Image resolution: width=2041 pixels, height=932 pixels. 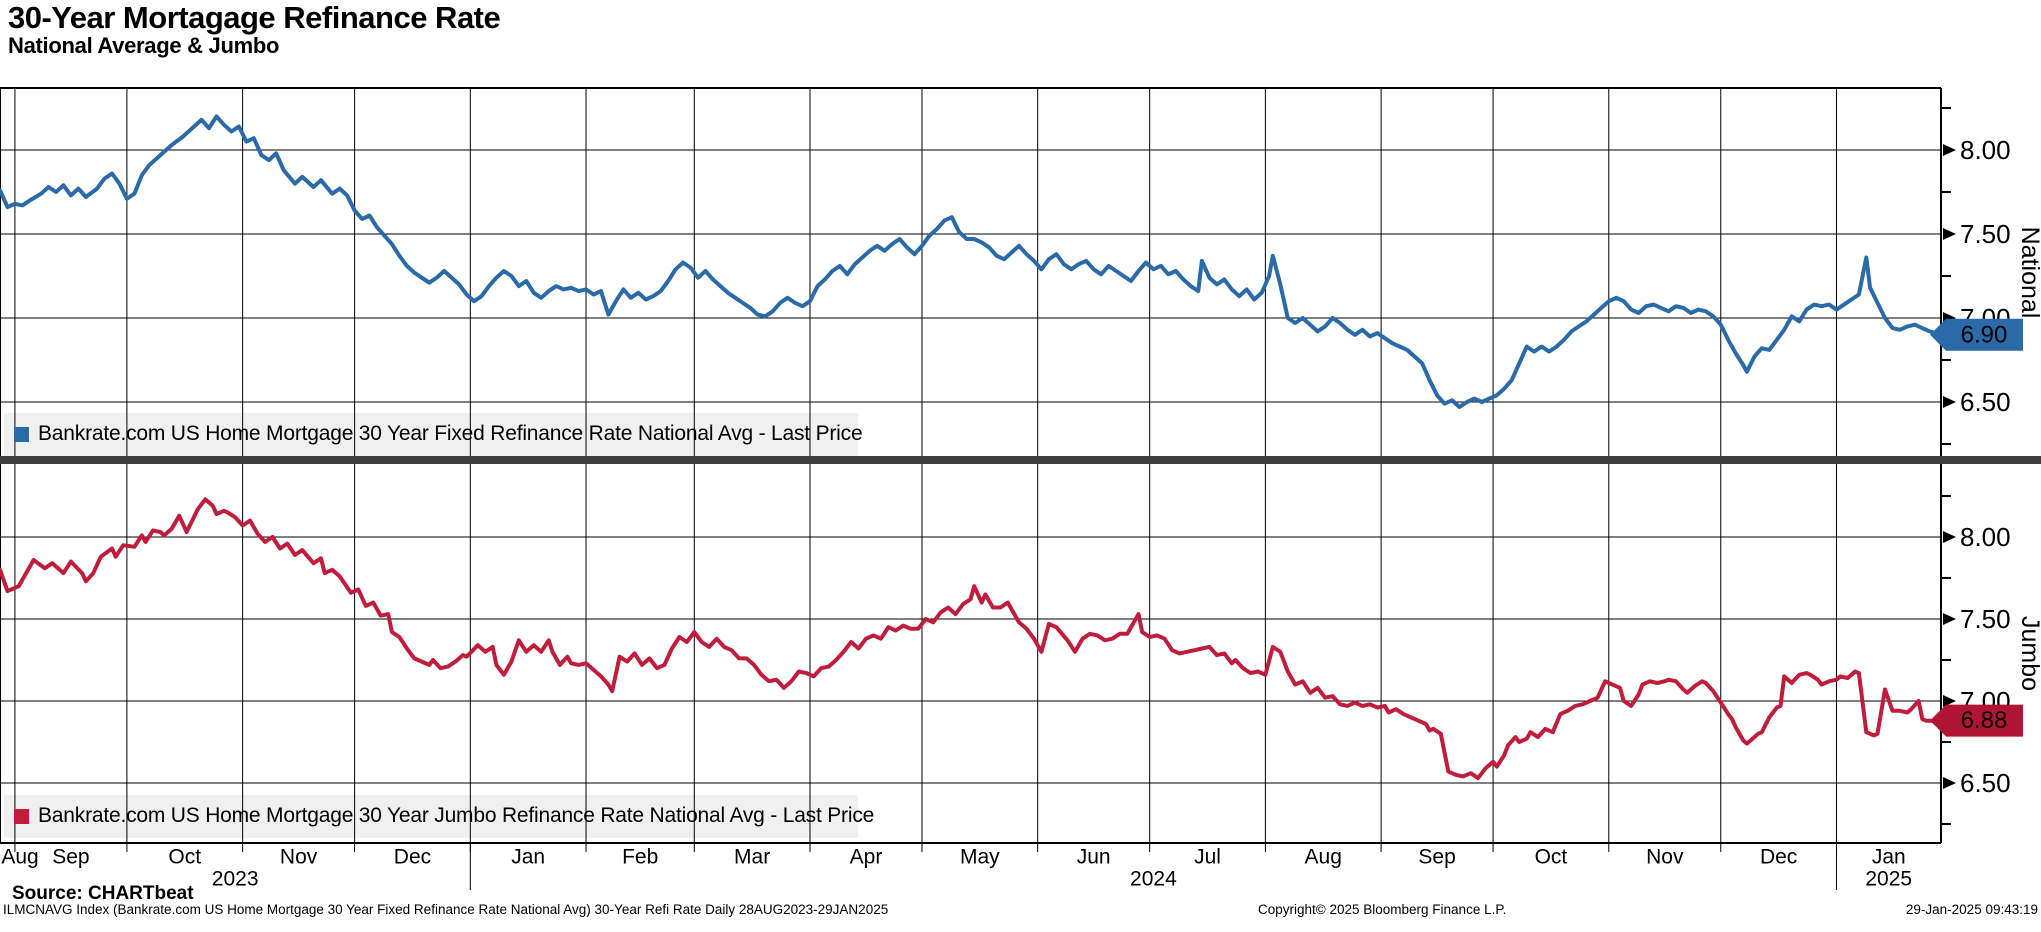 What do you see at coordinates (1984, 720) in the screenshot?
I see `last-price-value: 6.88` at bounding box center [1984, 720].